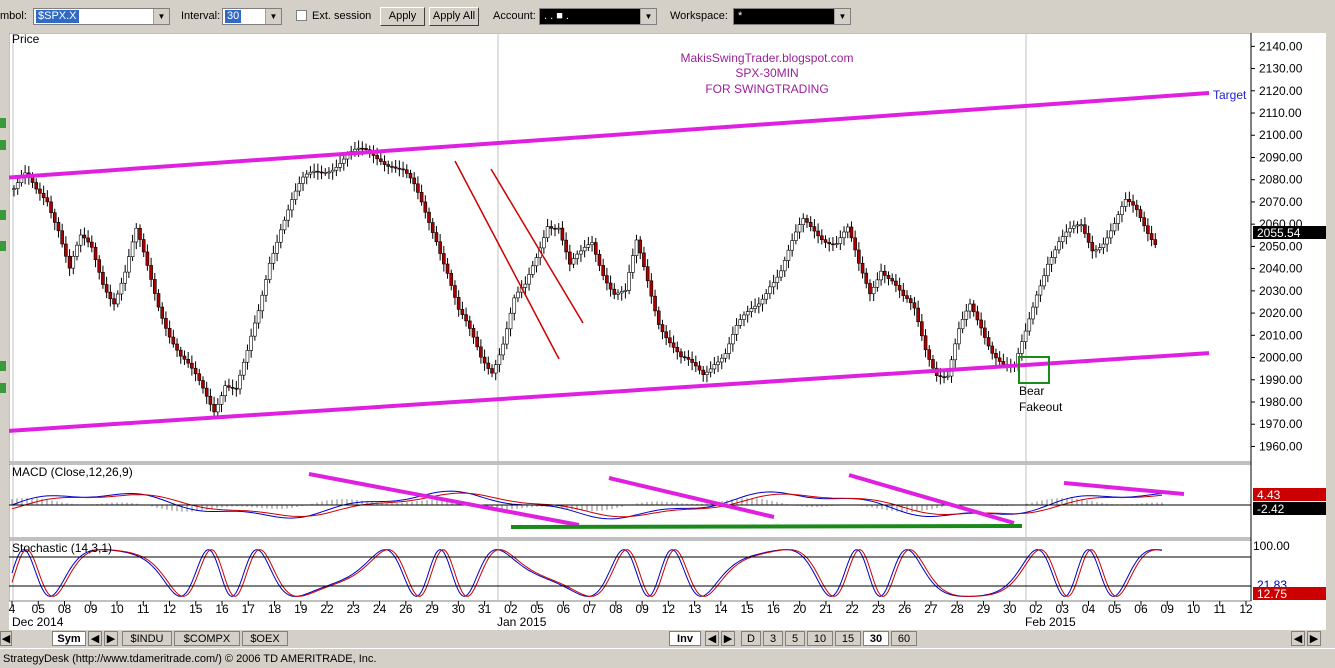 The width and height of the screenshot is (1335, 668). Describe the element at coordinates (222, 609) in the screenshot. I see `x-tick-label: 16` at that location.